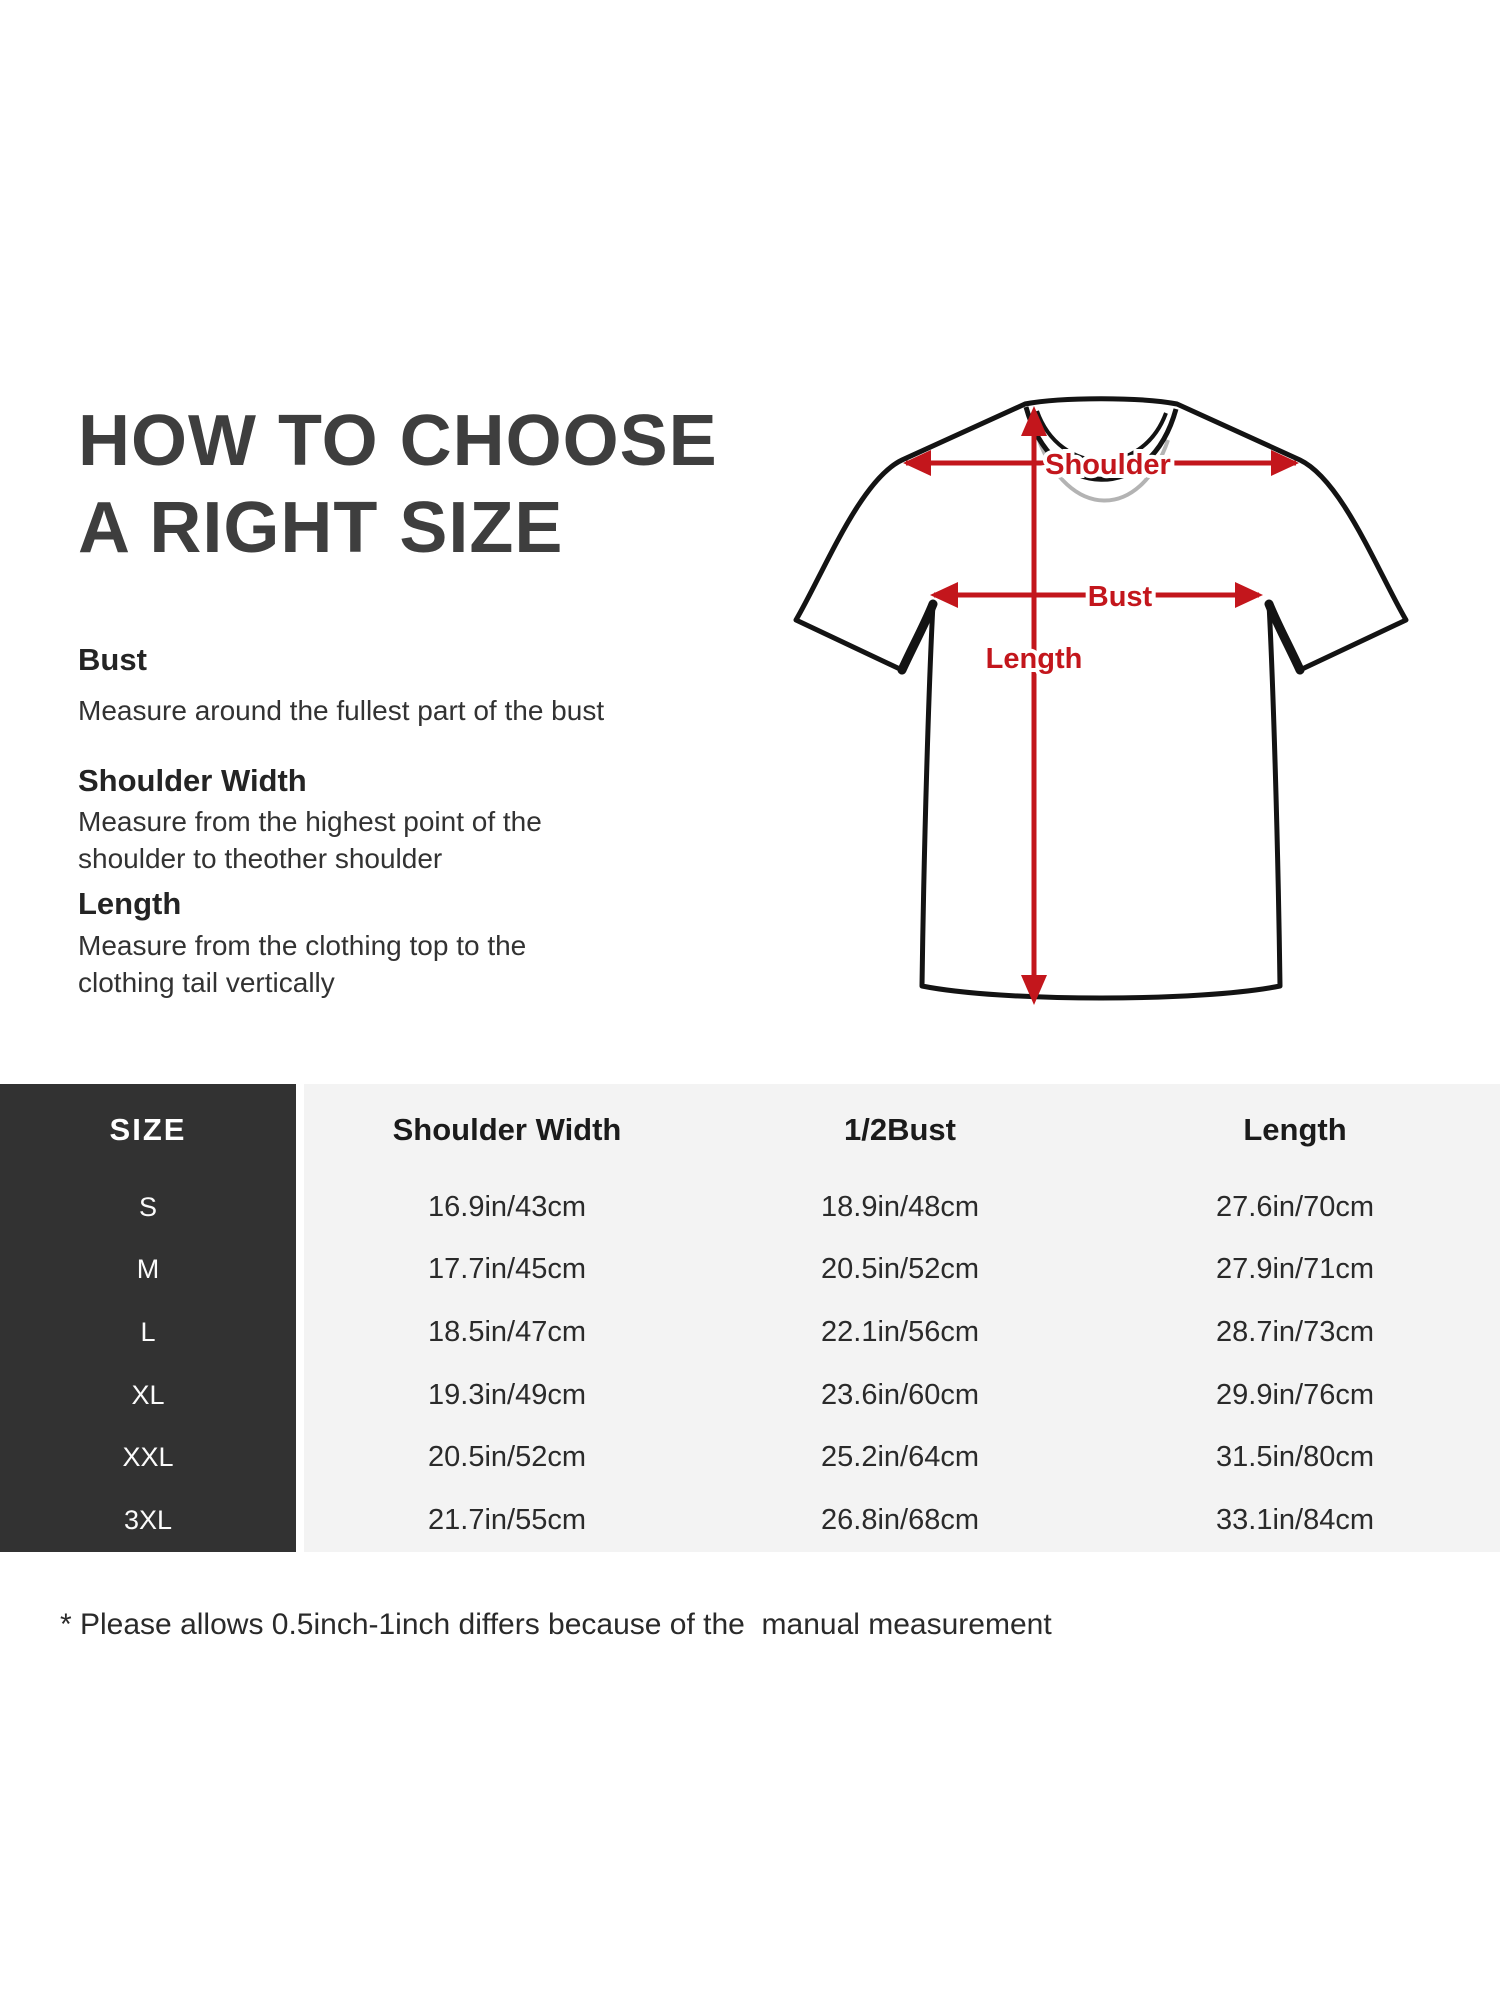  I want to click on row-l-length: 28.7in/73cm, so click(1295, 1331).